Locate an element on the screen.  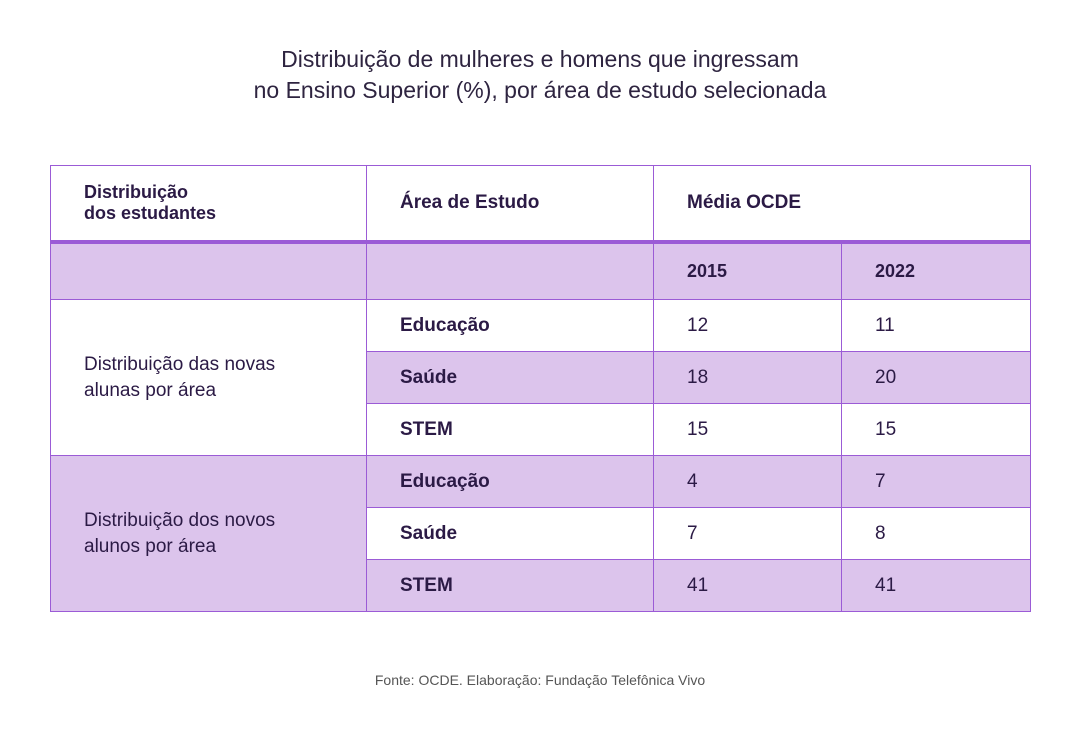
value-2015: 15 is located at coordinates (747, 429).